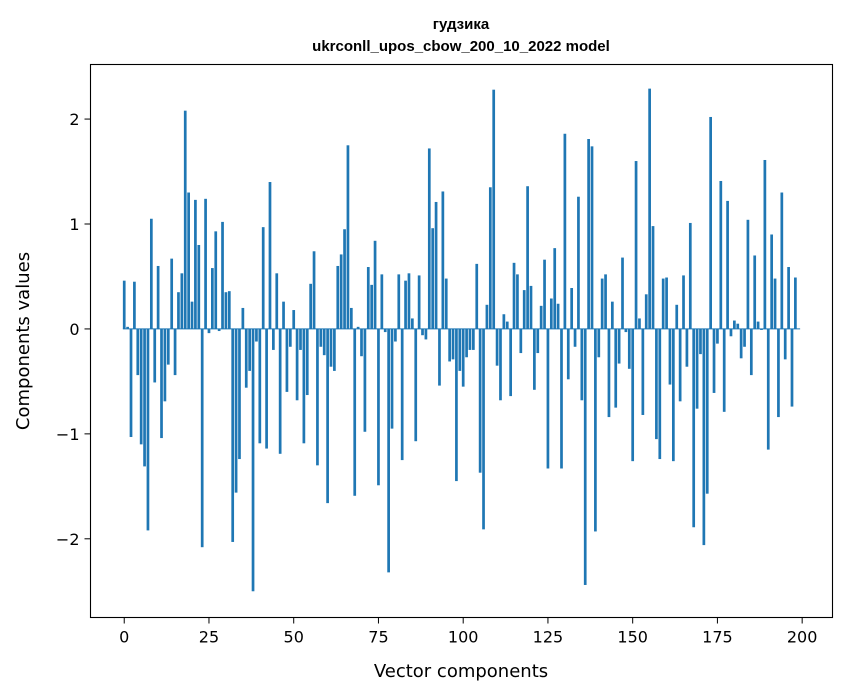  I want to click on y-tick-label: 0, so click(74, 329).